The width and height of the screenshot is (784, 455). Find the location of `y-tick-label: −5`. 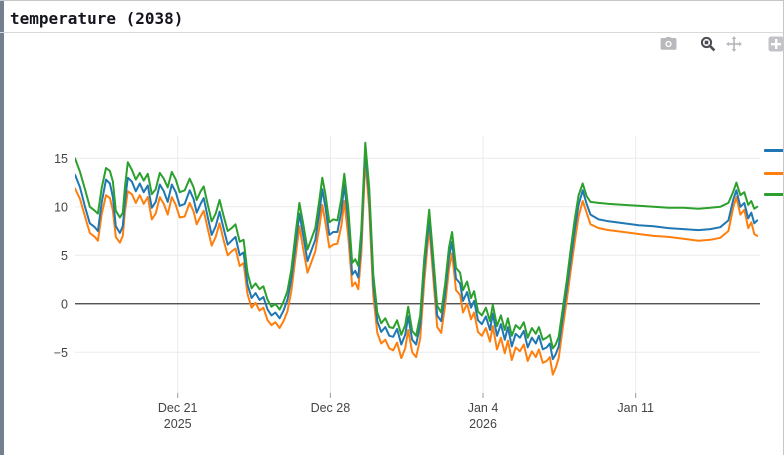

y-tick-label: −5 is located at coordinates (61, 353).